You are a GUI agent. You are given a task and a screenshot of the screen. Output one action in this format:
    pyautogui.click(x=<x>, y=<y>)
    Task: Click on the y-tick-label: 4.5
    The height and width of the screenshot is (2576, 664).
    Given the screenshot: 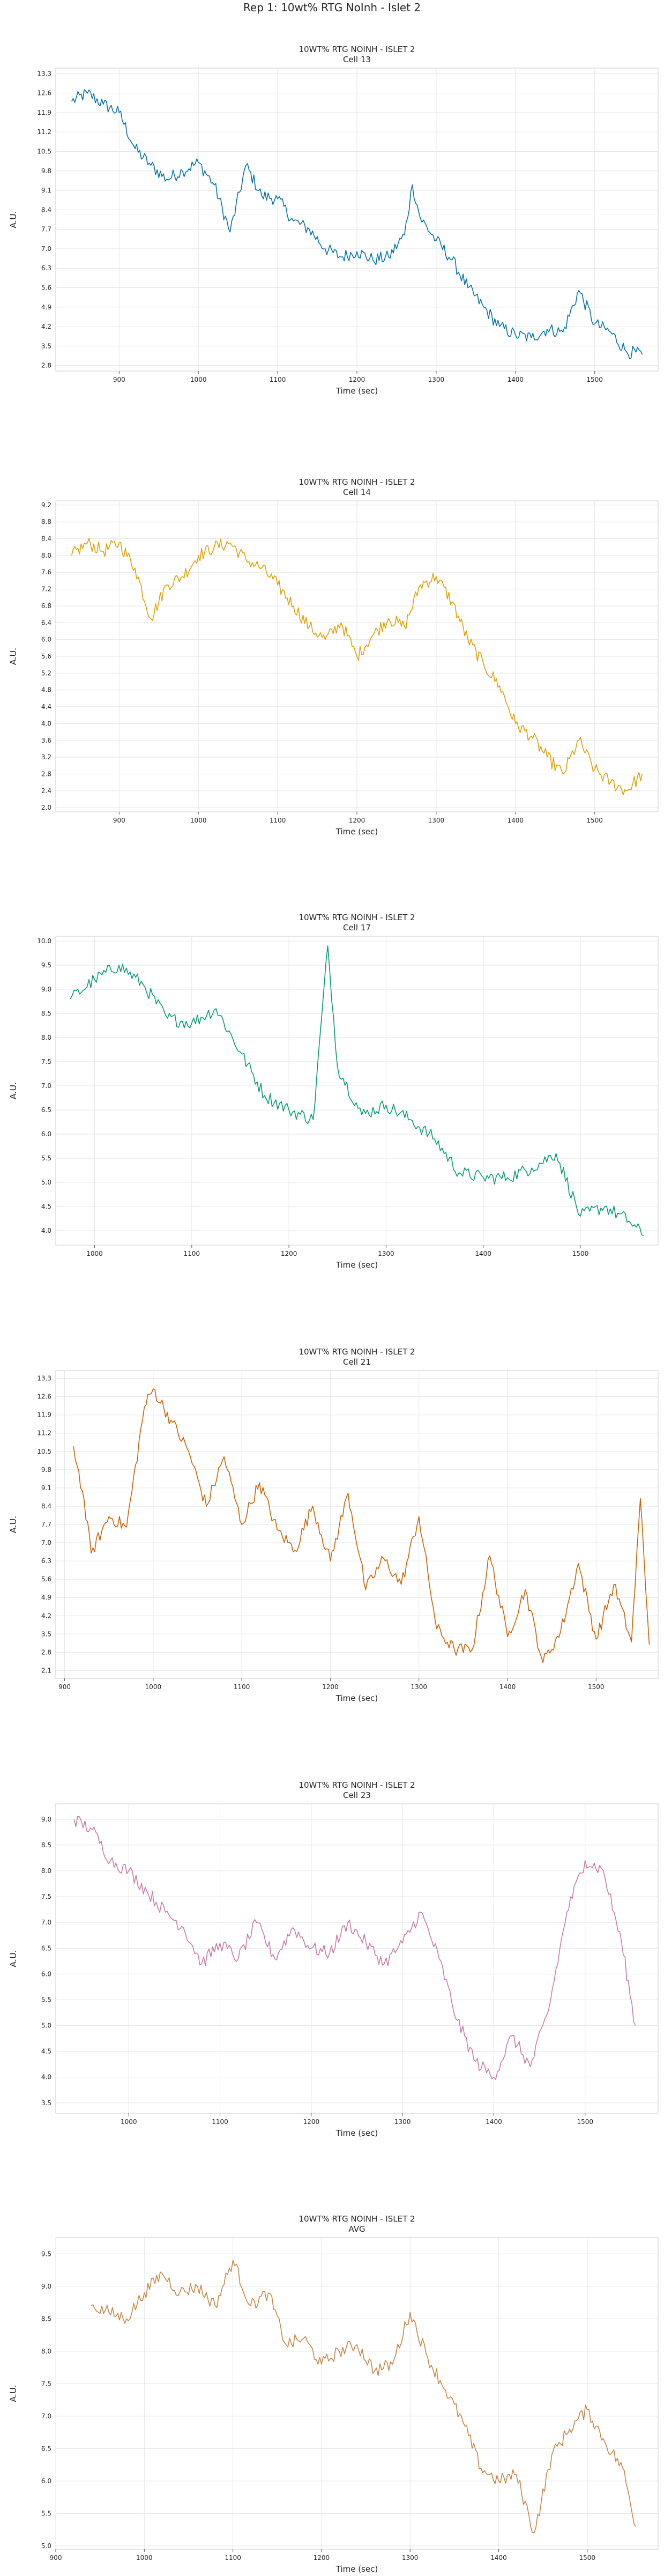 What is the action you would take?
    pyautogui.click(x=46, y=1206)
    